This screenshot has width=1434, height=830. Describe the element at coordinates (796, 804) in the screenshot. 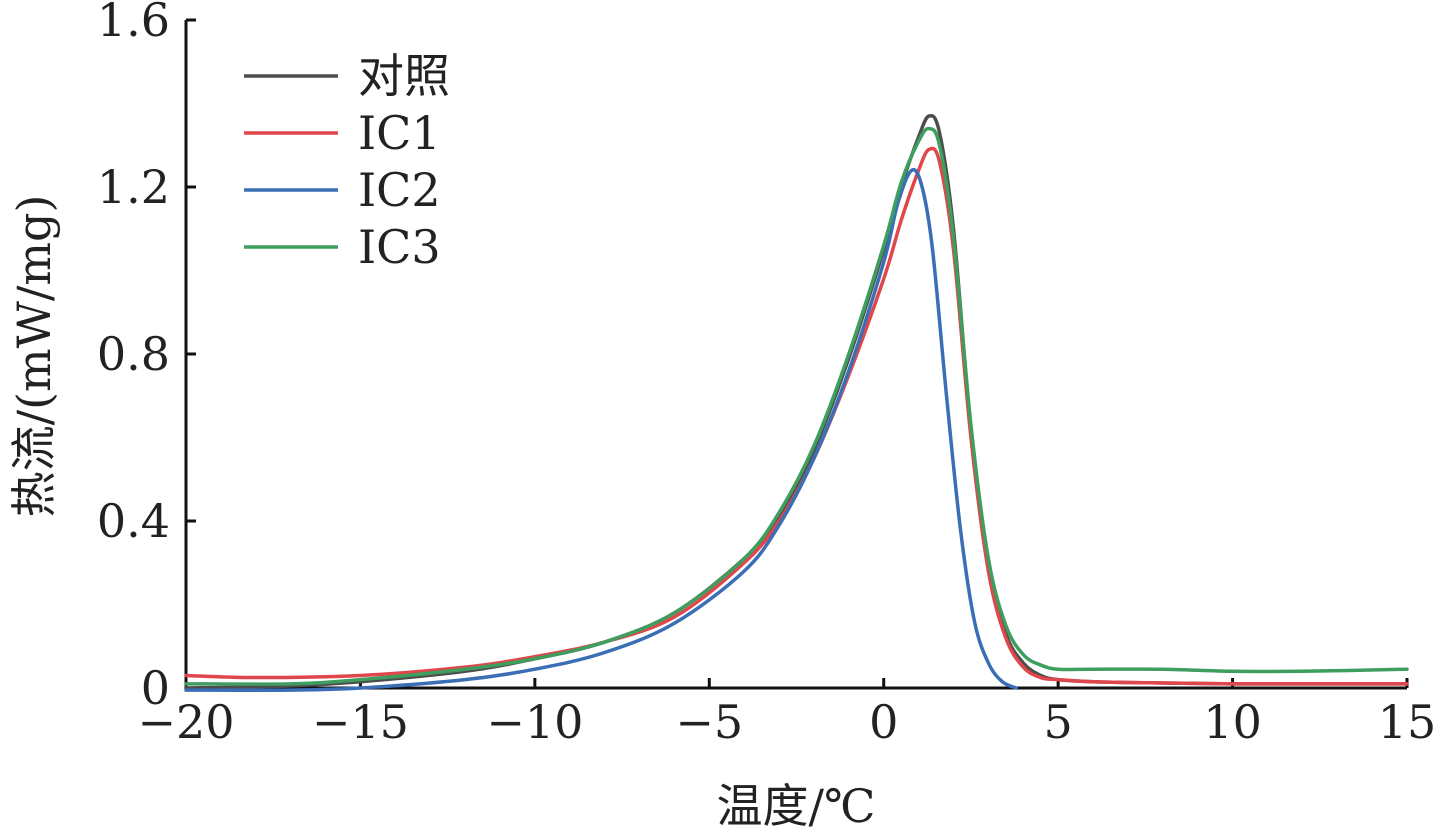

I see `x-axis-title: 温度/℃` at that location.